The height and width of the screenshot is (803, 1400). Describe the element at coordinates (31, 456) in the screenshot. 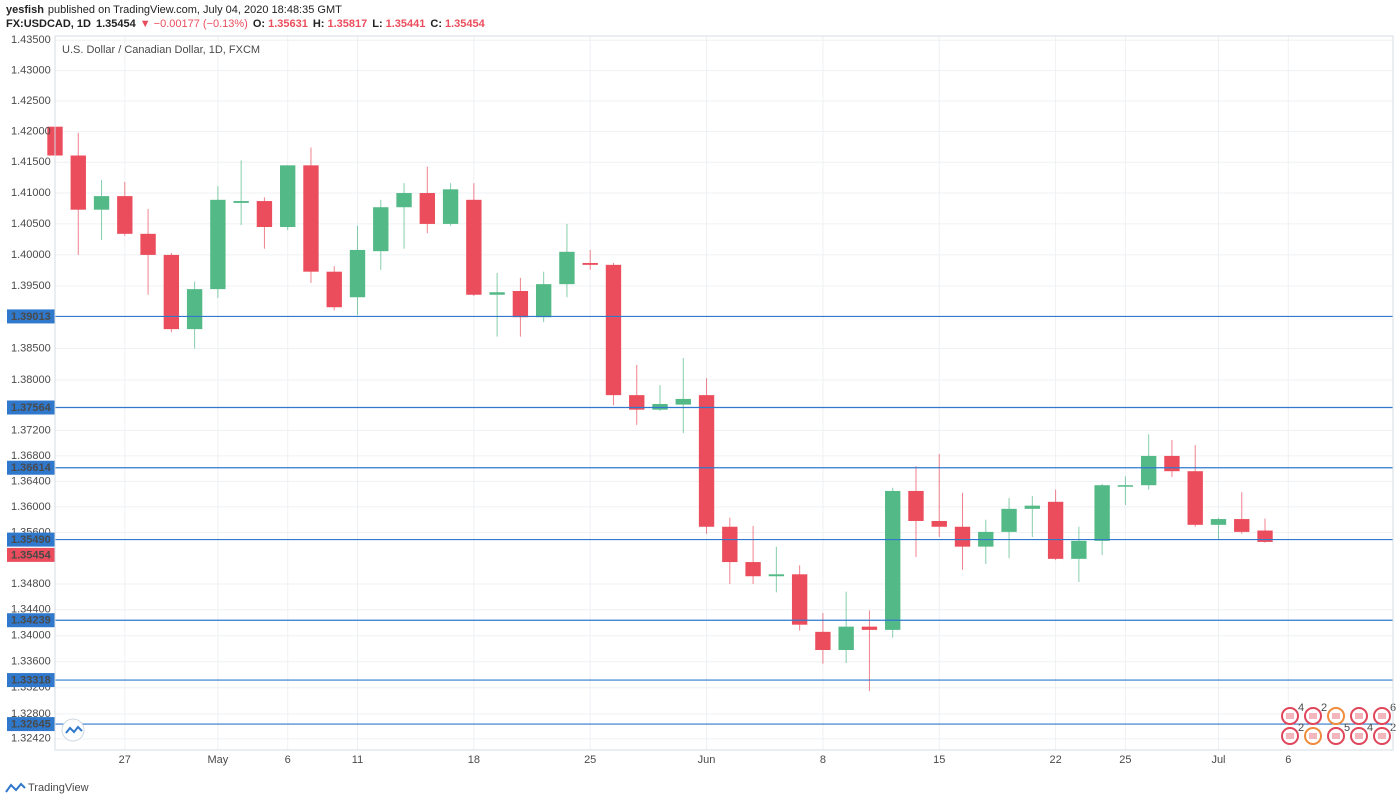

I see `y-tick-label: 1.36800` at that location.